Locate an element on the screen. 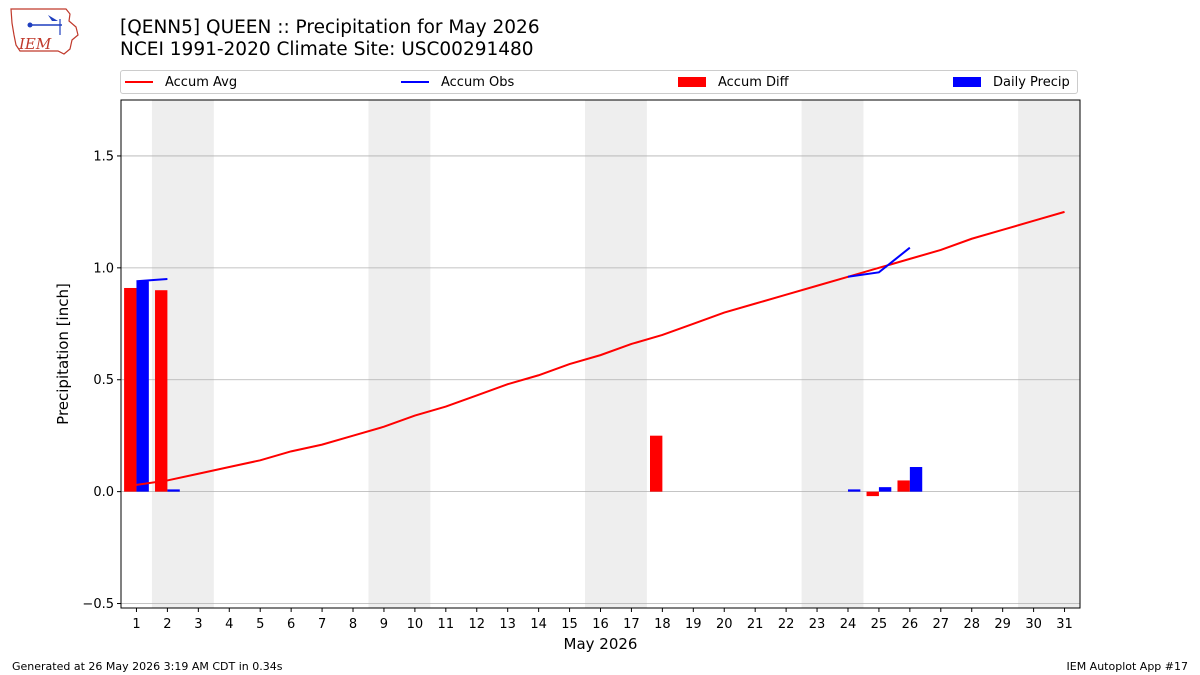  chart-subtitle: NCEI 1991-2020 Climate Site: USC00291480 is located at coordinates (327, 49).